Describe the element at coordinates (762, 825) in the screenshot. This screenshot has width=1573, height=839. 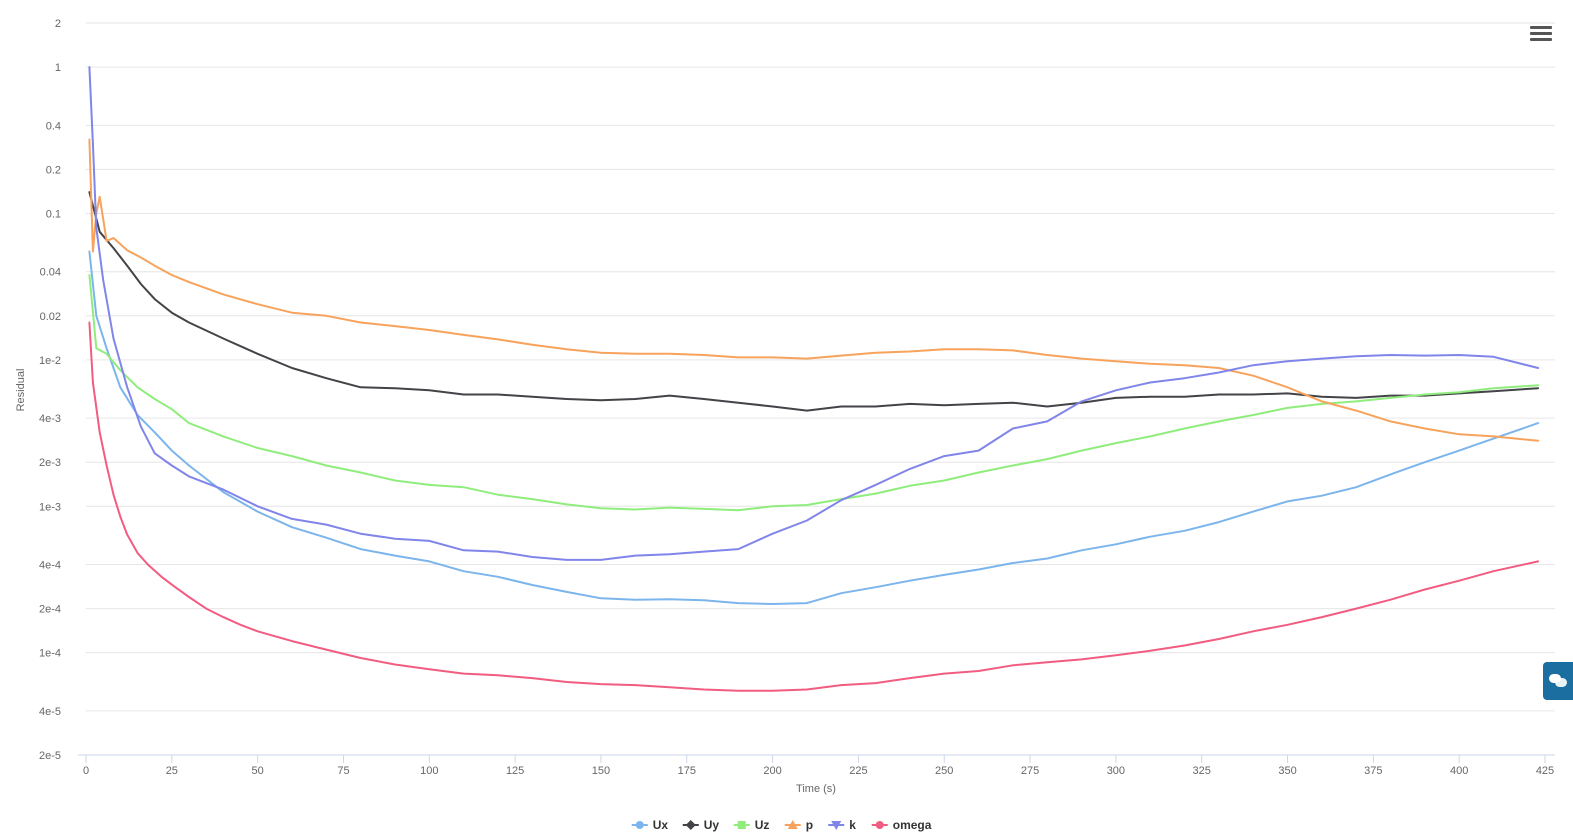
I see `legend-label-Uz: Uz` at that location.